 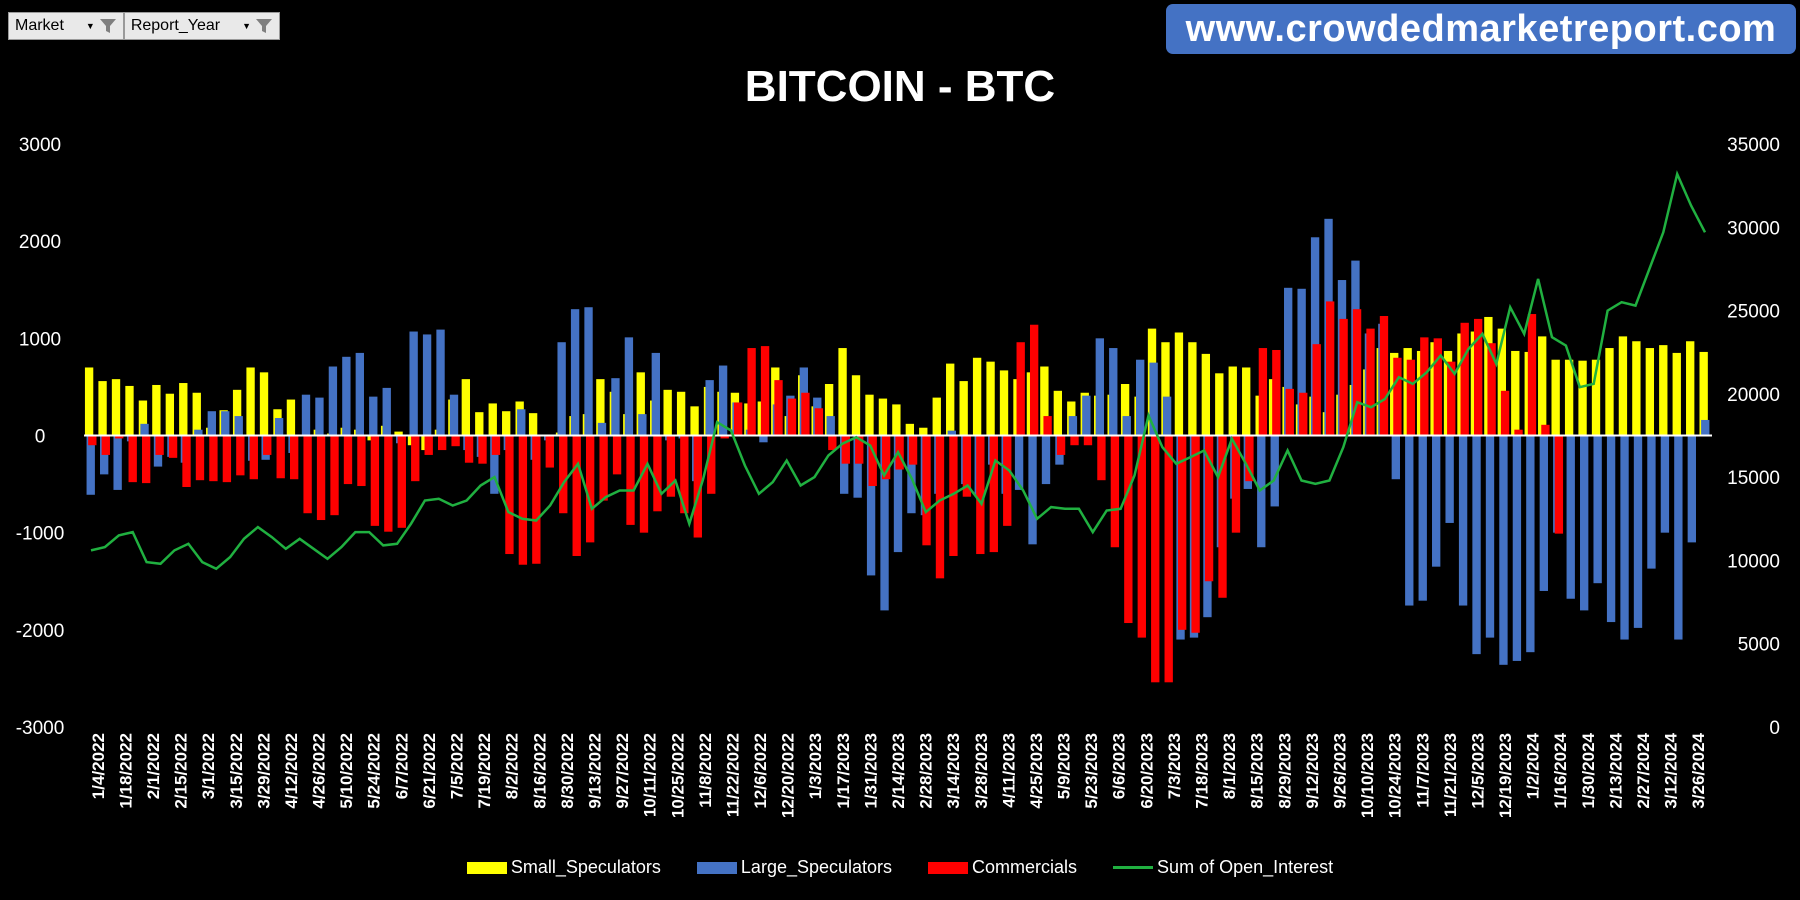 What do you see at coordinates (705, 770) in the screenshot?
I see `x-tick-label: 11/8/2022` at bounding box center [705, 770].